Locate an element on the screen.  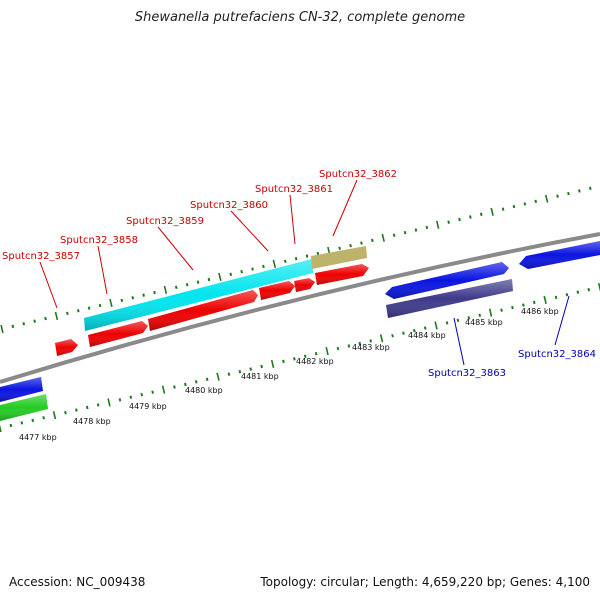
kbp-label-4483: 4483 kbp is located at coordinates (371, 347).